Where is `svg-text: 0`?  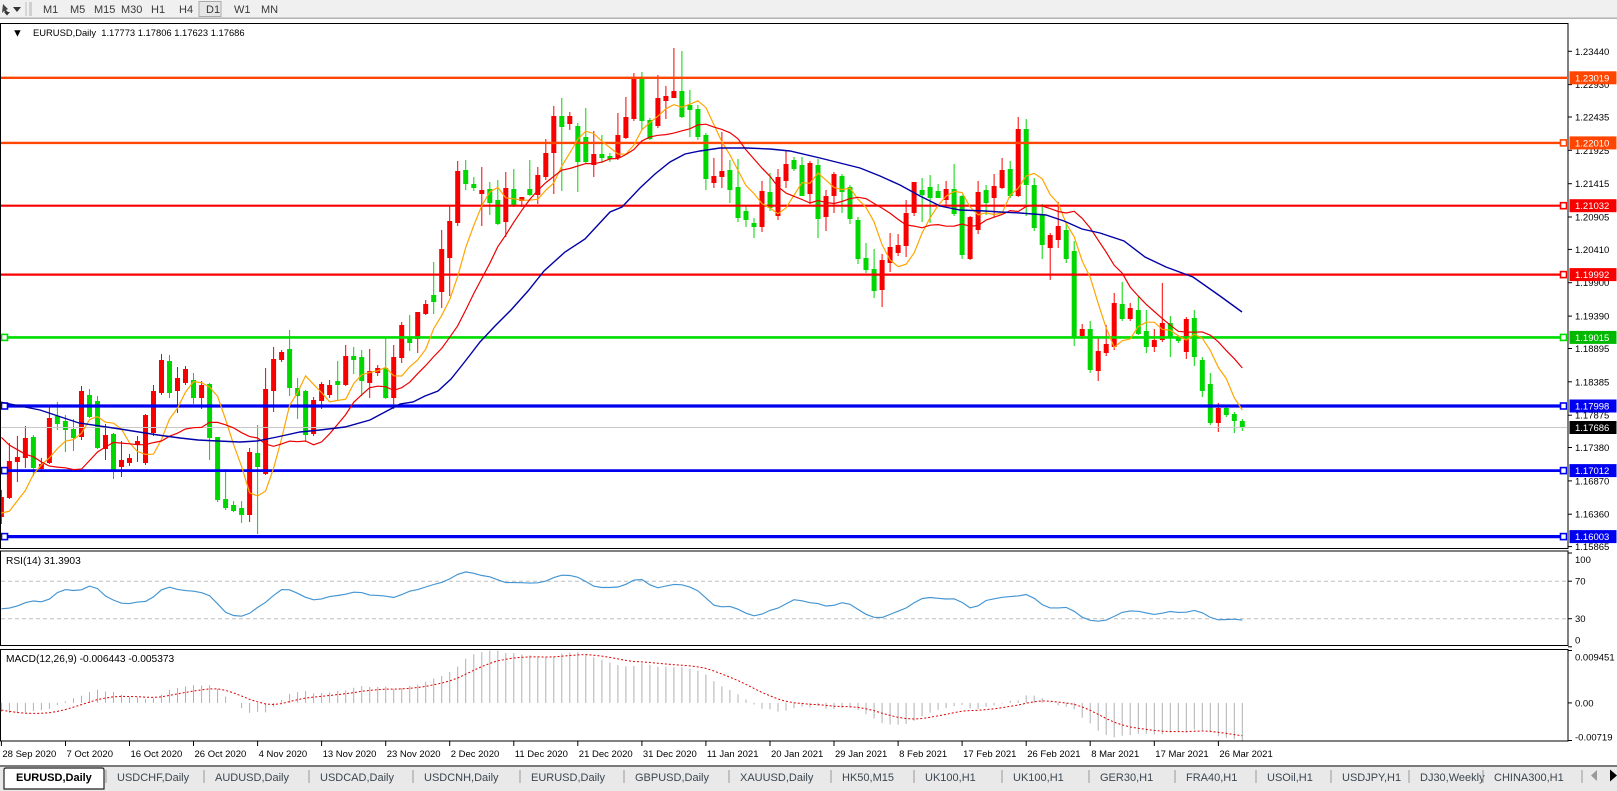
svg-text: 0 is located at coordinates (1577, 641).